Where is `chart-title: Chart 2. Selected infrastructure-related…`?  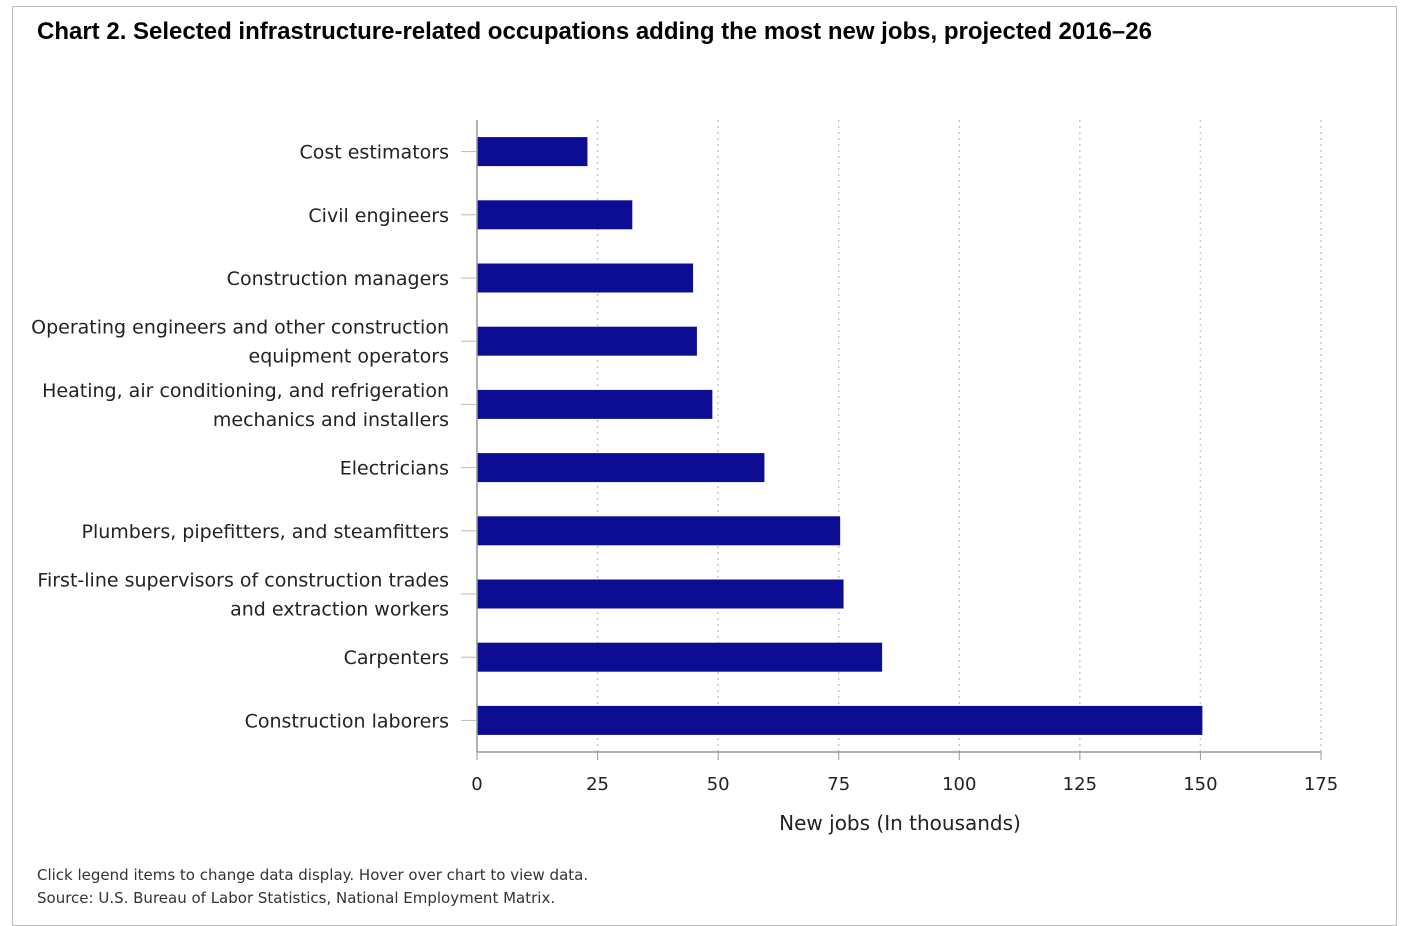
chart-title: Chart 2. Selected infrastructure-related… is located at coordinates (594, 31).